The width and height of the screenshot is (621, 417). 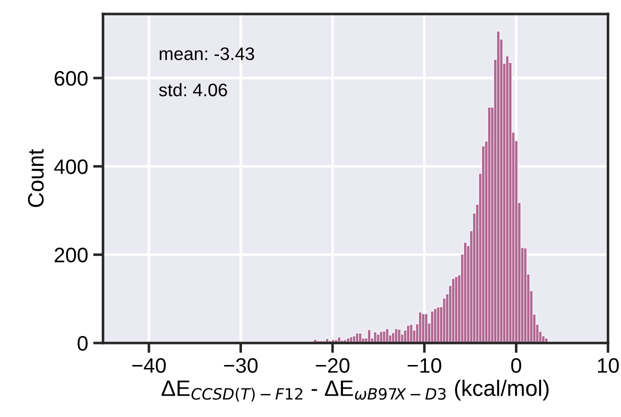 I want to click on y-tick-label: 400, so click(x=71, y=166).